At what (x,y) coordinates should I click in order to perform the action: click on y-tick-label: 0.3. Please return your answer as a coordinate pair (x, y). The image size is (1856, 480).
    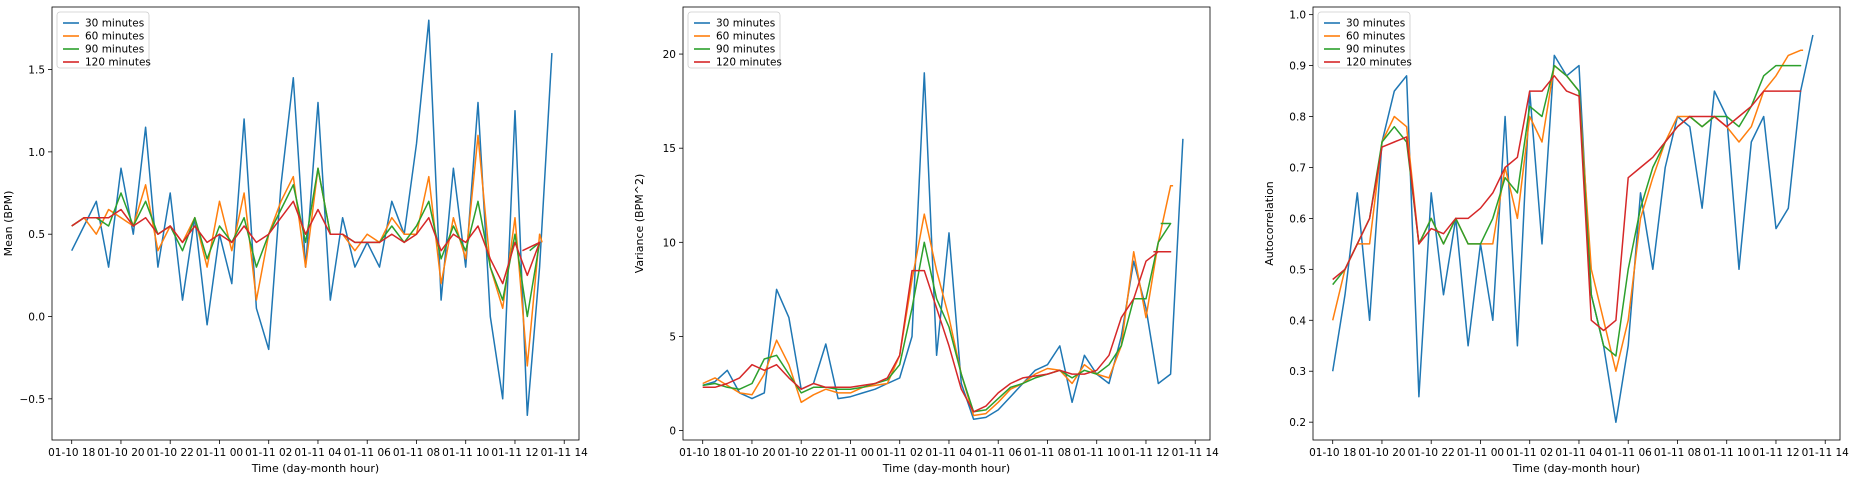
    Looking at the image, I should click on (1297, 372).